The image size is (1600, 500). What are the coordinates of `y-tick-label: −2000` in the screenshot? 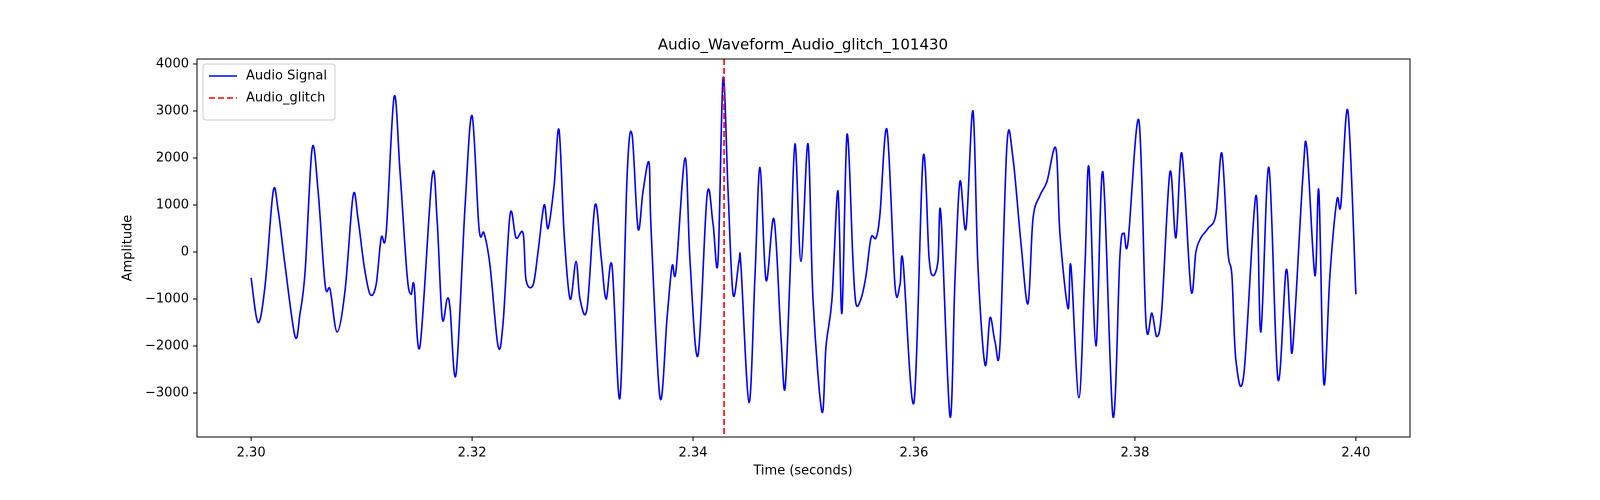 It's located at (167, 346).